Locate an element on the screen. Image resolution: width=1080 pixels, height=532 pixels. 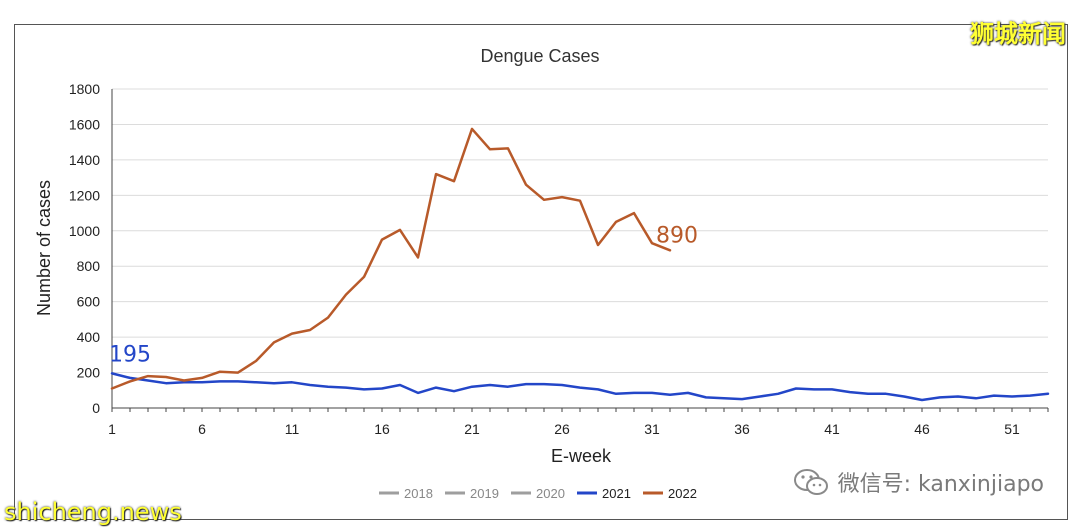
legend-label-2020: 2020 is located at coordinates (550, 493).